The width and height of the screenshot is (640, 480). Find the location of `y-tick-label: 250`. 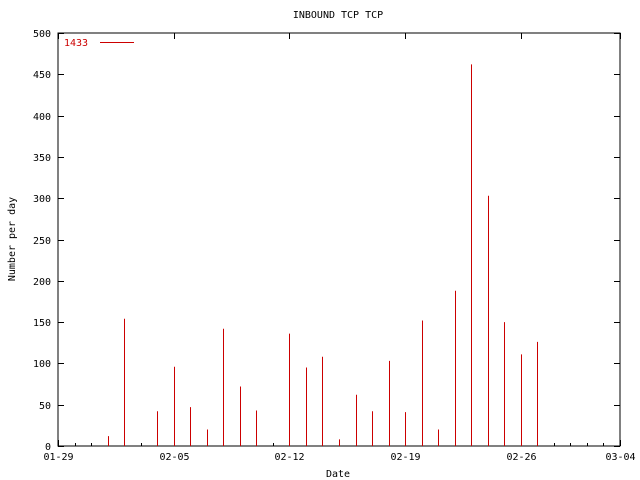

y-tick-label: 250 is located at coordinates (42, 241).